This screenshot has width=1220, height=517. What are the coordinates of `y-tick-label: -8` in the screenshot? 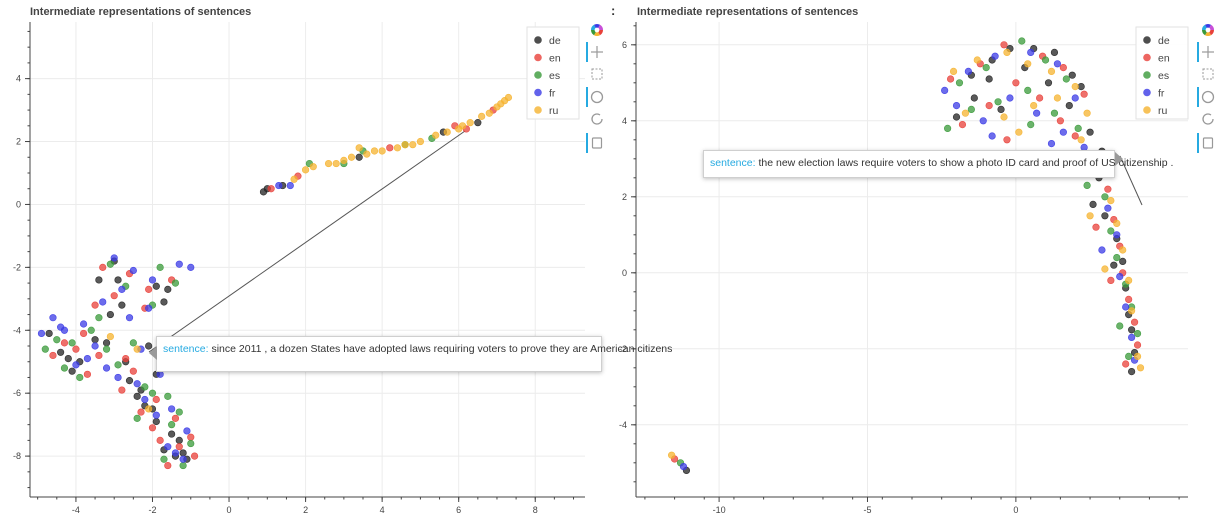 It's located at (17, 456).